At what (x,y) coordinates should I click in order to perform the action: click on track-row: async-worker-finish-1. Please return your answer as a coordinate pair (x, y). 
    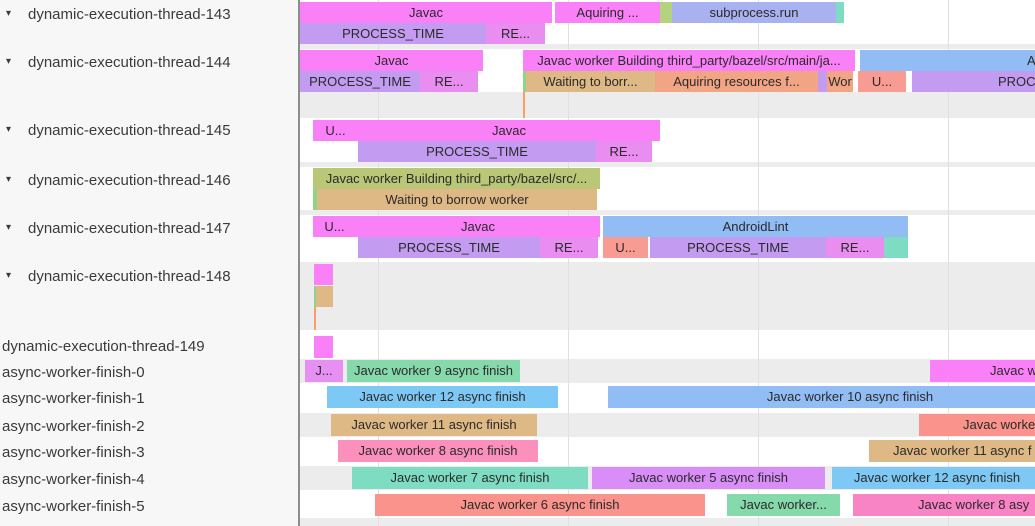
    Looking at the image, I should click on (149, 398).